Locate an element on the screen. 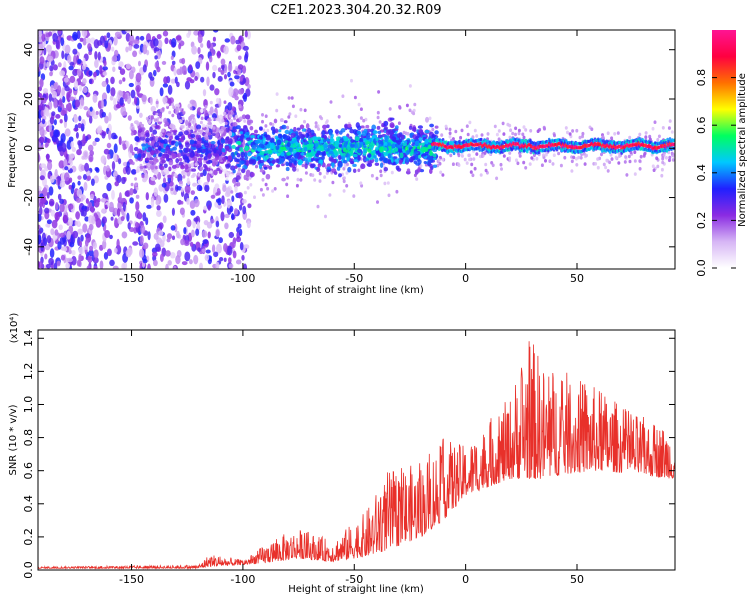  tick-label: 1.2 is located at coordinates (28, 372).